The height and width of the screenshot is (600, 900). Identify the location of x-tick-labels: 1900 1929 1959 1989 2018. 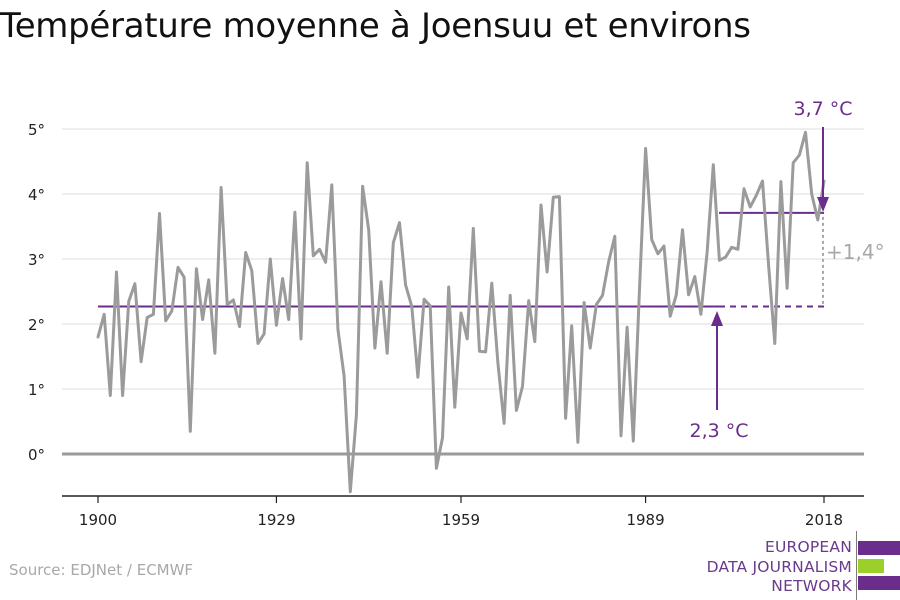
(461, 520).